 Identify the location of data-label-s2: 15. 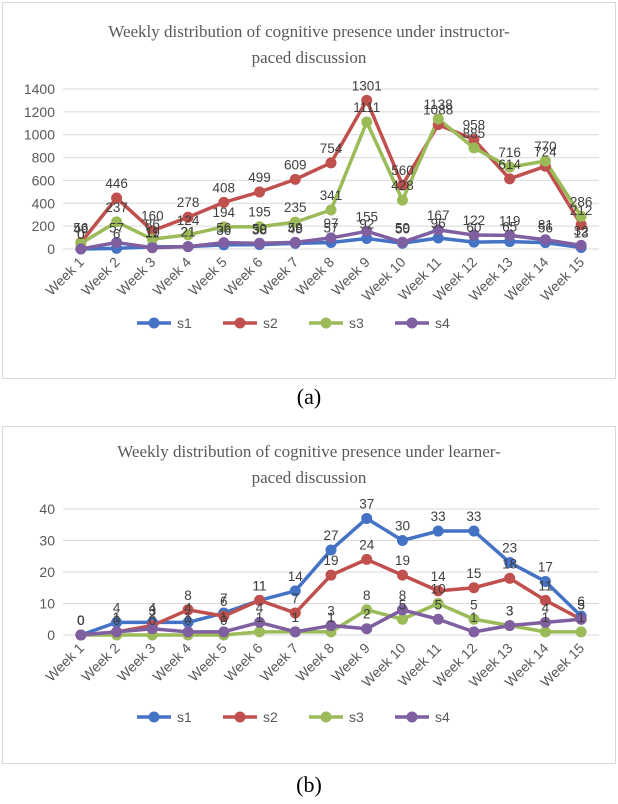
(473, 573).